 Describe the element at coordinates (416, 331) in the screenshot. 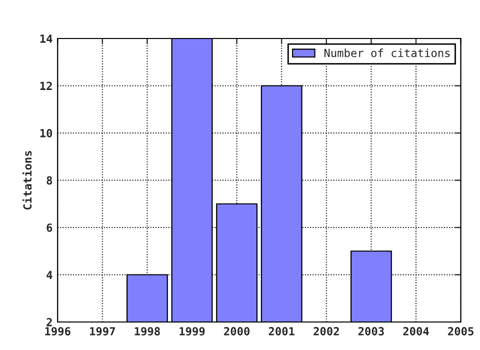

I see `x-tick-label: 2004` at that location.